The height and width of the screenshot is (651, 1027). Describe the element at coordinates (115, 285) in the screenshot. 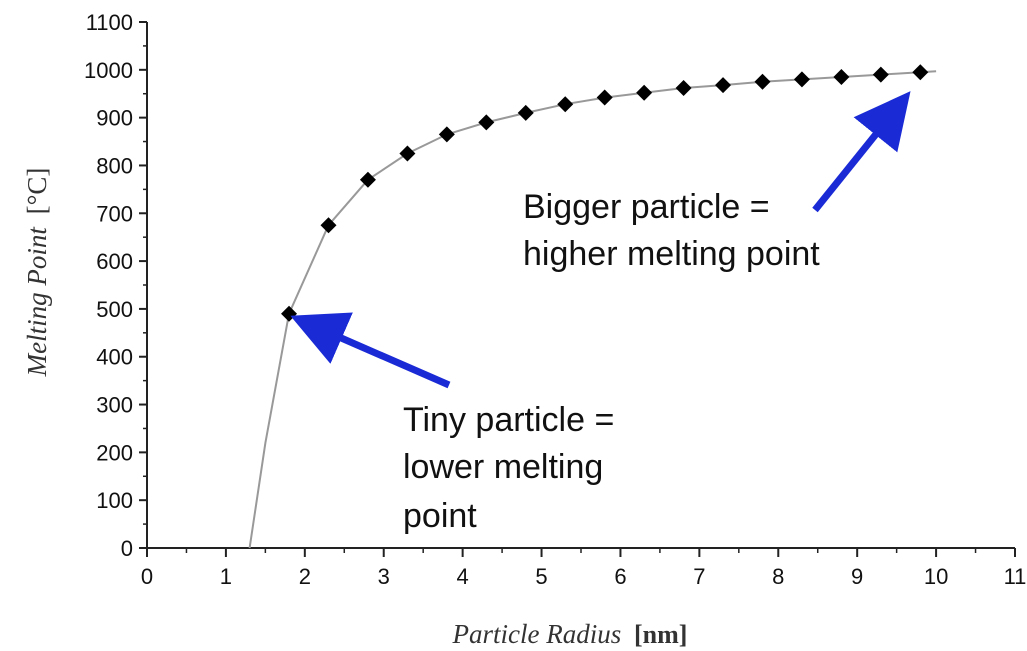

I see `y-ticks: 0 100 200 300 400 500 600 700 800 900 1000 1100` at that location.